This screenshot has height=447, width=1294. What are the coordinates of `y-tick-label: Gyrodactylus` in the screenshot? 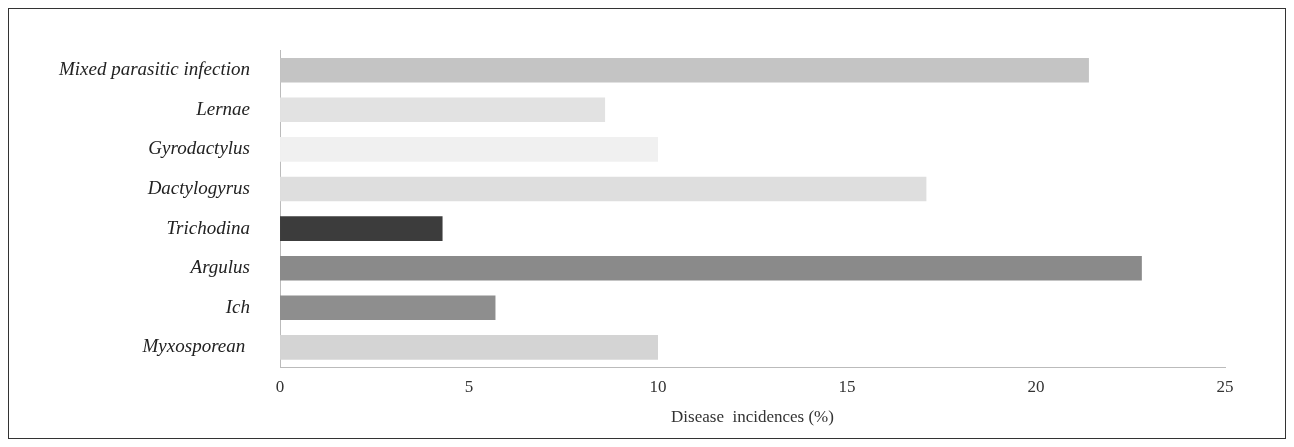 It's located at (199, 148).